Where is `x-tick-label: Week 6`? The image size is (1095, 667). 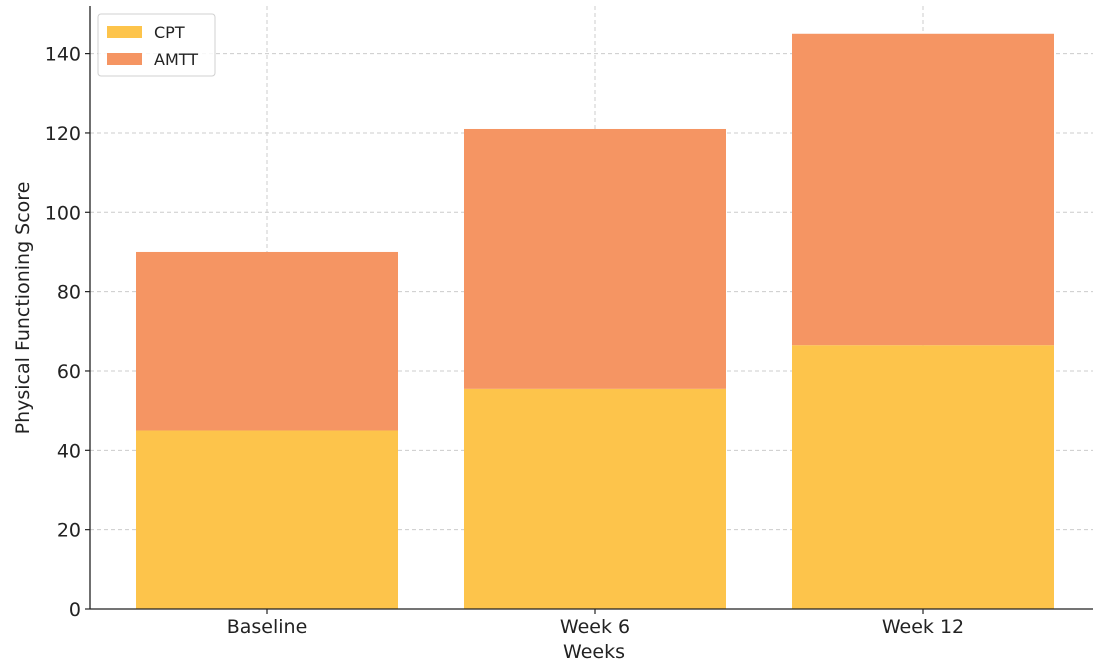
x-tick-label: Week 6 is located at coordinates (595, 627).